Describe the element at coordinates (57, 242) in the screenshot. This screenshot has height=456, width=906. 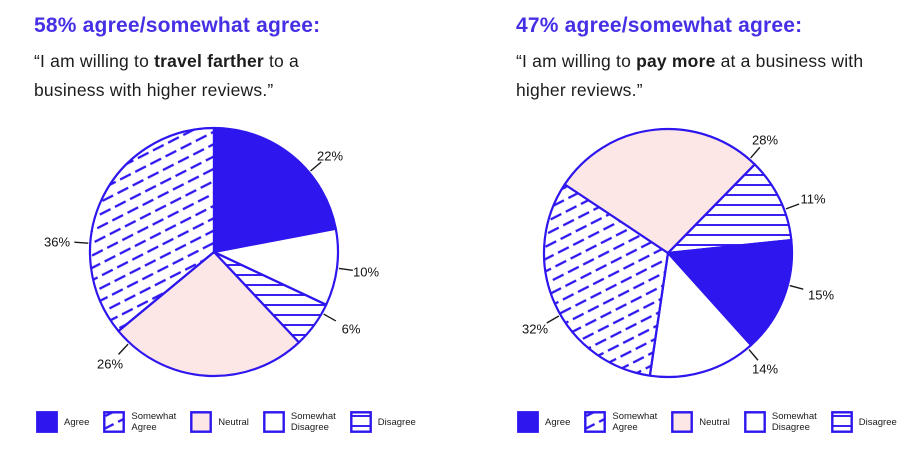
I see `slice-percentage-label: 36%` at that location.